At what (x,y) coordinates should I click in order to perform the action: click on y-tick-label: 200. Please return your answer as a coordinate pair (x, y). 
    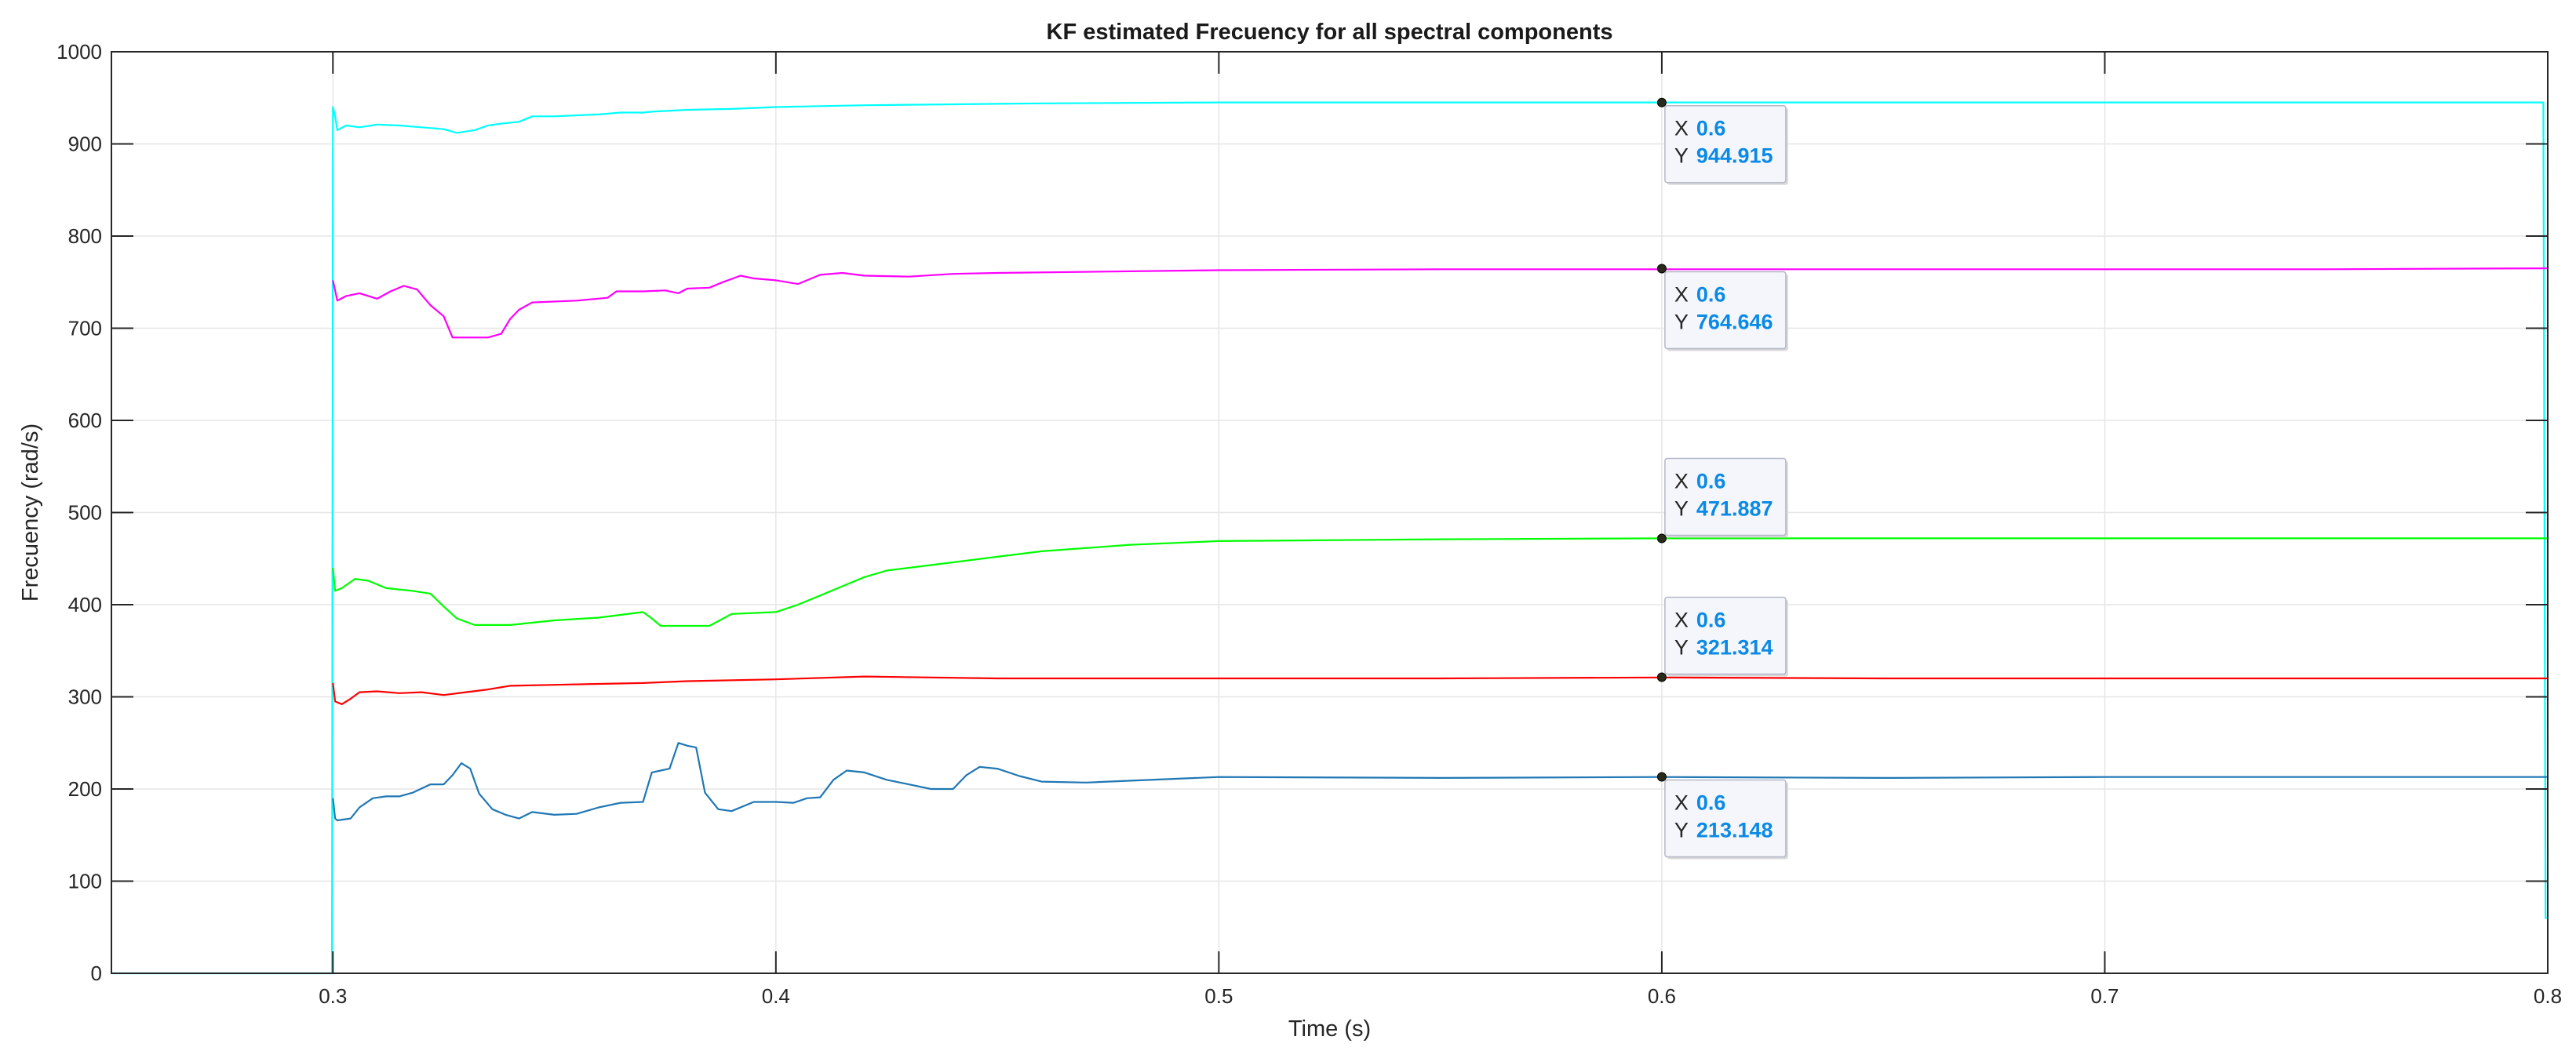
    Looking at the image, I should click on (85, 789).